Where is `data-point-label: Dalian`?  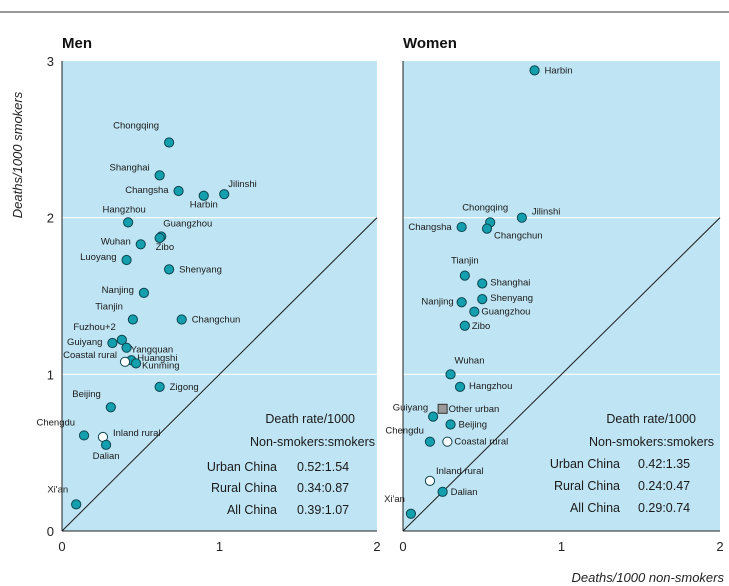
data-point-label: Dalian is located at coordinates (464, 492).